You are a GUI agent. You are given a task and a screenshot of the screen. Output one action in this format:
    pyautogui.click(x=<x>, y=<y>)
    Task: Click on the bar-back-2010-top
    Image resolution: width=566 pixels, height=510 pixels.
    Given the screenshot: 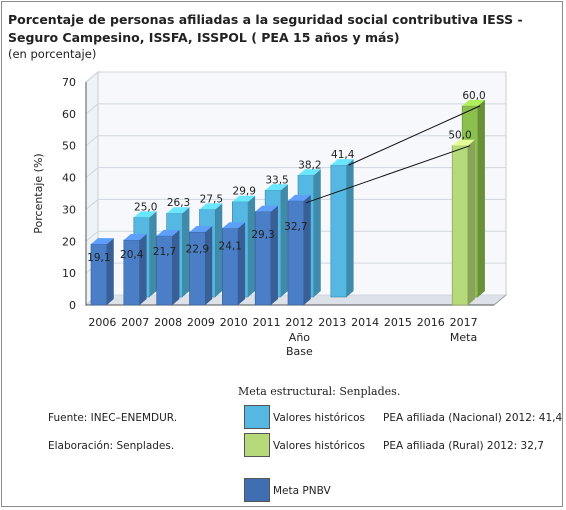 What is the action you would take?
    pyautogui.click(x=244, y=198)
    